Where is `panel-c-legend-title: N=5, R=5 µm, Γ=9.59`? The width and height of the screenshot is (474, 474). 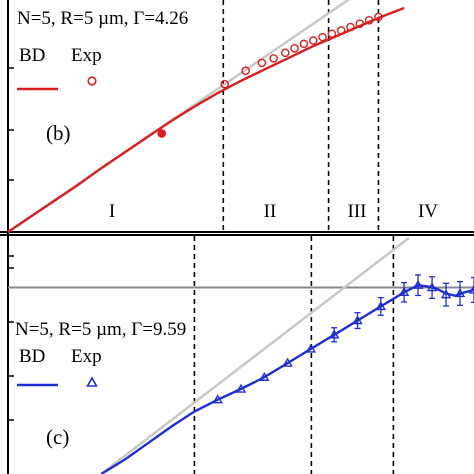 panel-c-legend-title: N=5, R=5 µm, Γ=9.59 is located at coordinates (100, 329).